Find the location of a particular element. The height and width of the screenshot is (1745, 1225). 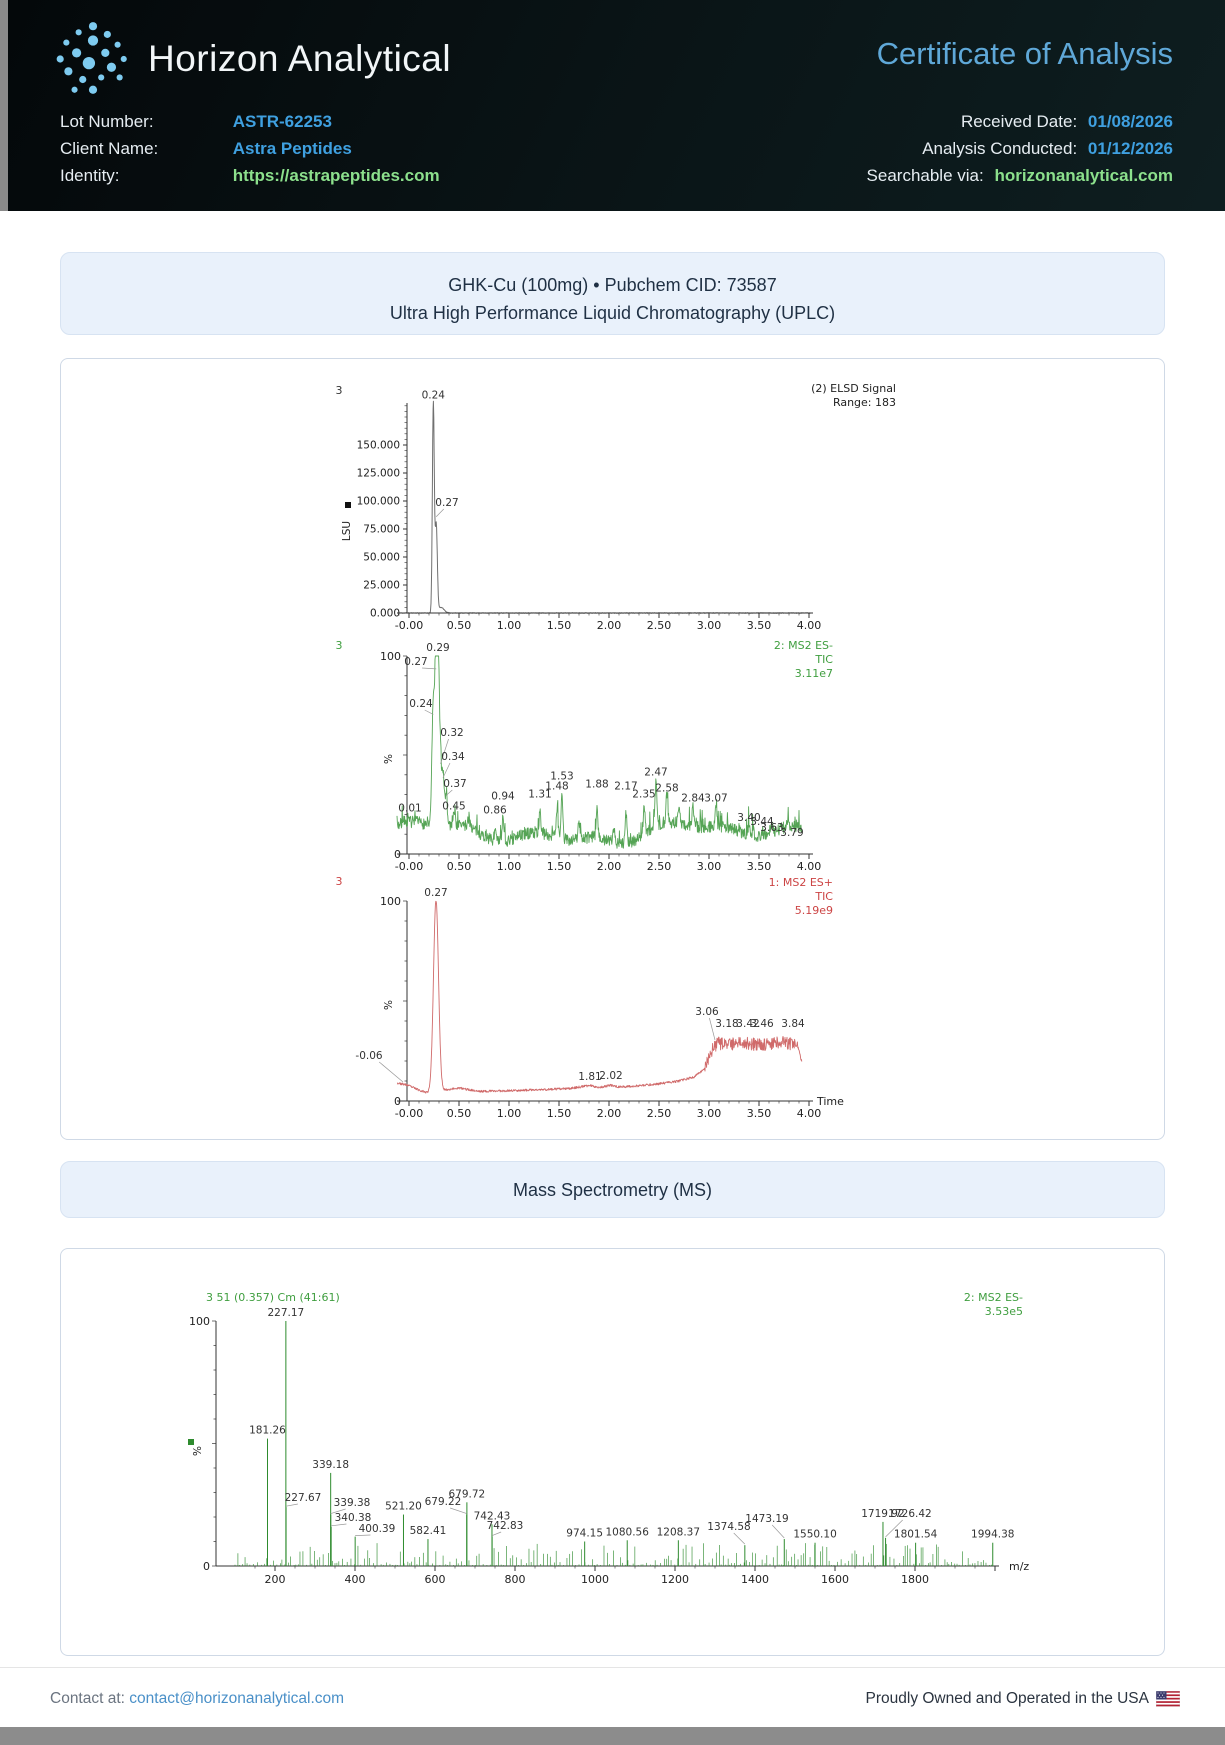

svg-text: 679.72 is located at coordinates (467, 1494).